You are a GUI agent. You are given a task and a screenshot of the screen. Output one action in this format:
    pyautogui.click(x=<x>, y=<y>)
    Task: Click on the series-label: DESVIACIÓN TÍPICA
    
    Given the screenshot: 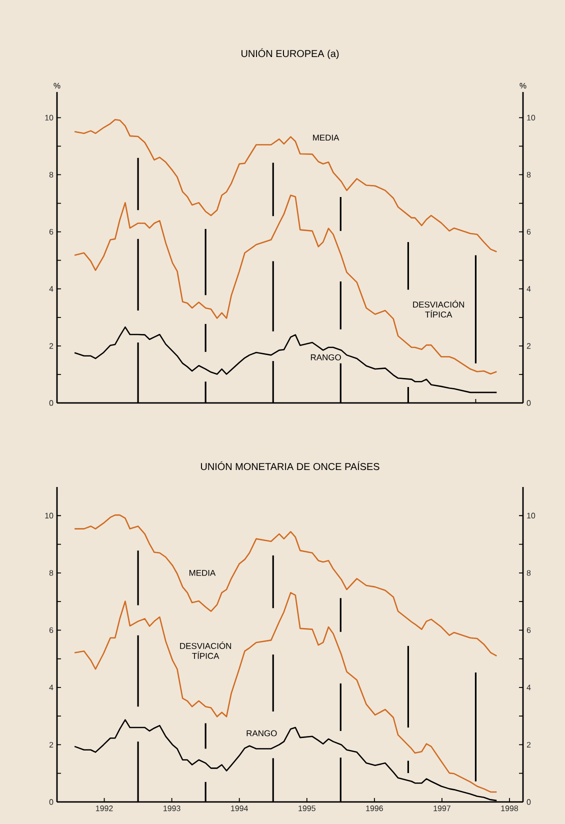 What is the action you would take?
    pyautogui.click(x=205, y=650)
    